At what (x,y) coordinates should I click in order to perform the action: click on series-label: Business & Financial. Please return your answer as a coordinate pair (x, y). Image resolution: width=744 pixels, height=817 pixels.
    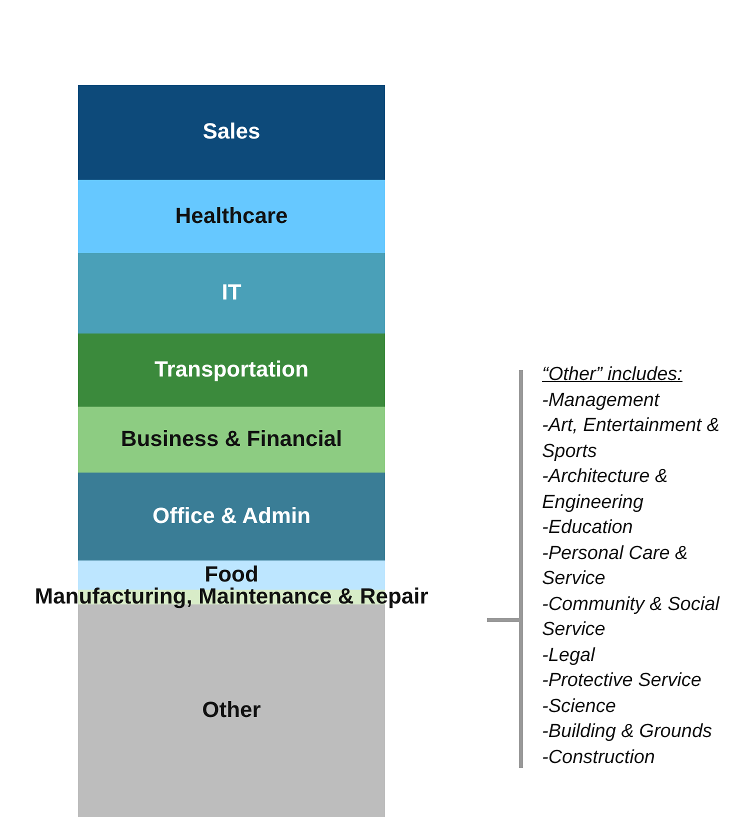
    Looking at the image, I should click on (231, 439).